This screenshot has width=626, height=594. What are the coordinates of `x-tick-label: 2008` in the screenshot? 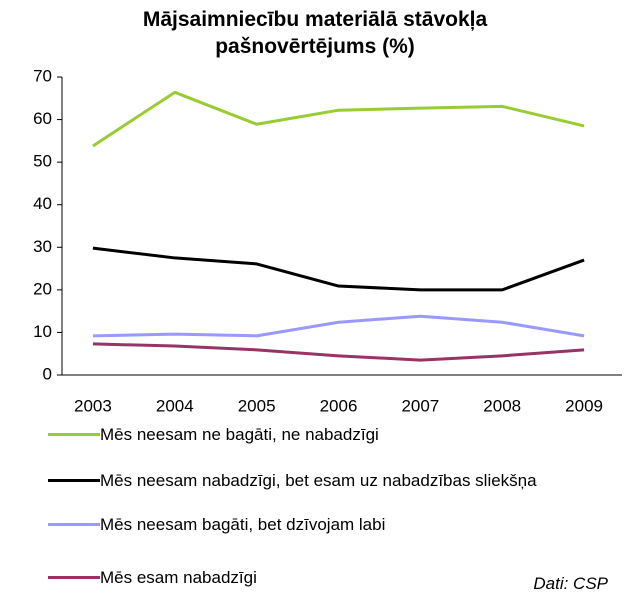 It's located at (502, 405).